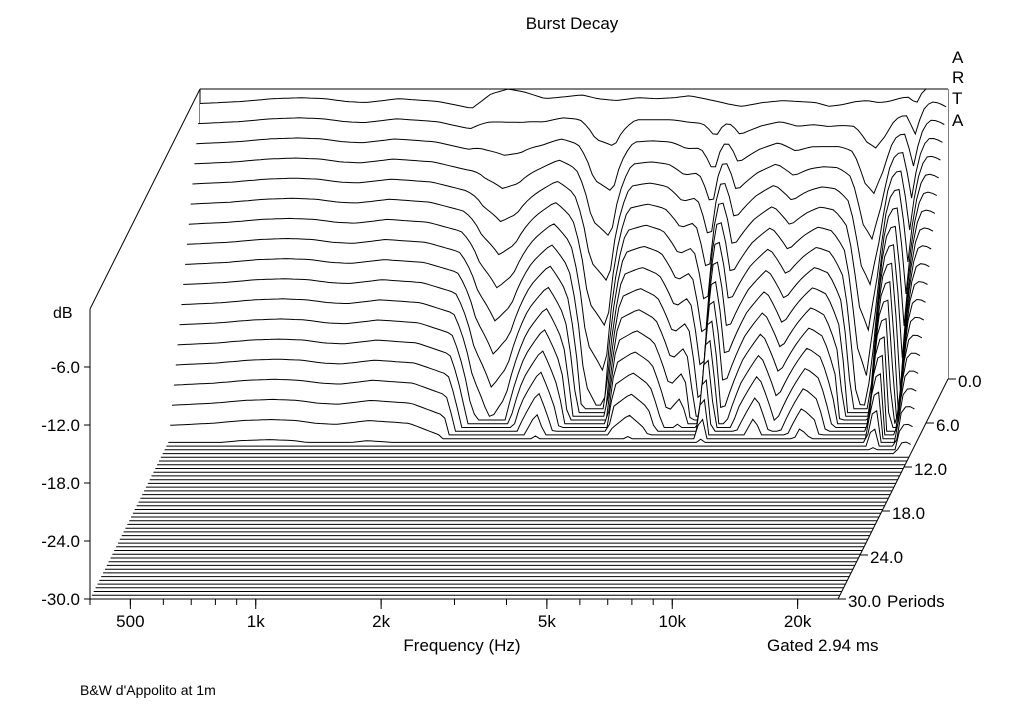 The image size is (1024, 705). What do you see at coordinates (547, 621) in the screenshot?
I see `x-tick-label: 5k` at bounding box center [547, 621].